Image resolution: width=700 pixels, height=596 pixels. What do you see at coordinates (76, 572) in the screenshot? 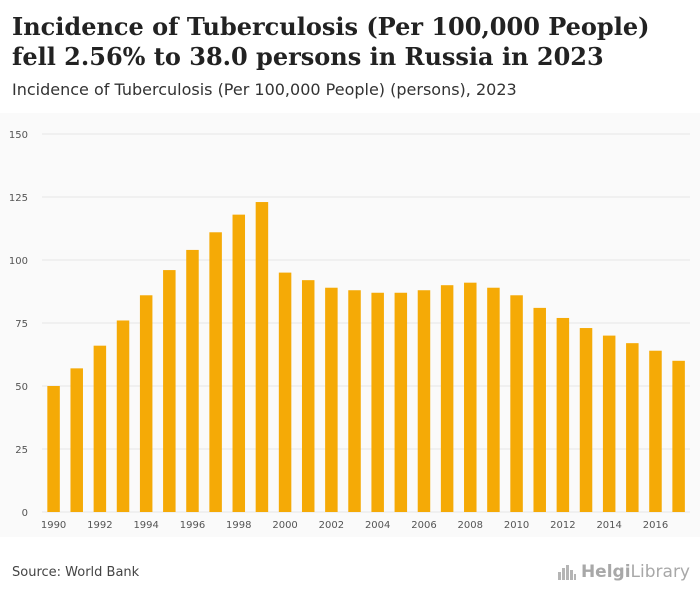
I see `source-note: Source: World Bank` at bounding box center [76, 572].